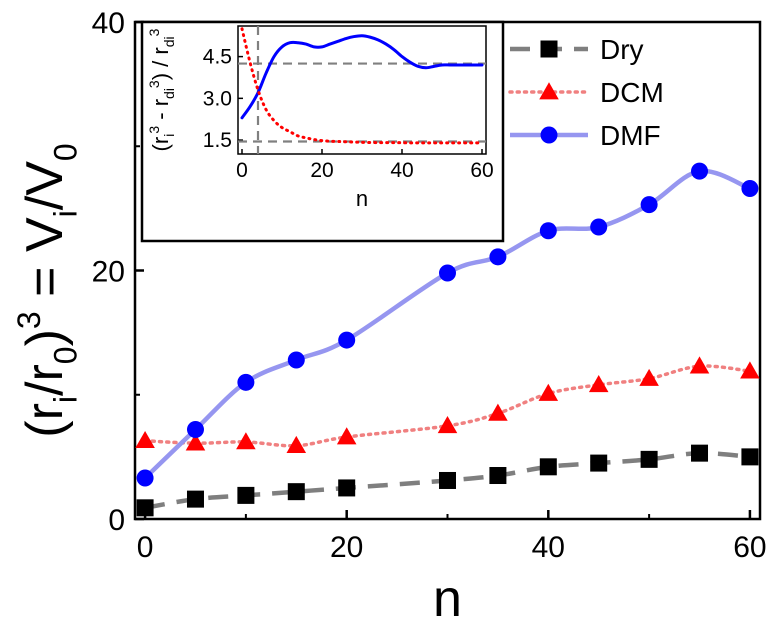 The width and height of the screenshot is (777, 619). Describe the element at coordinates (45, 264) in the screenshot. I see `label-part: = V` at that location.